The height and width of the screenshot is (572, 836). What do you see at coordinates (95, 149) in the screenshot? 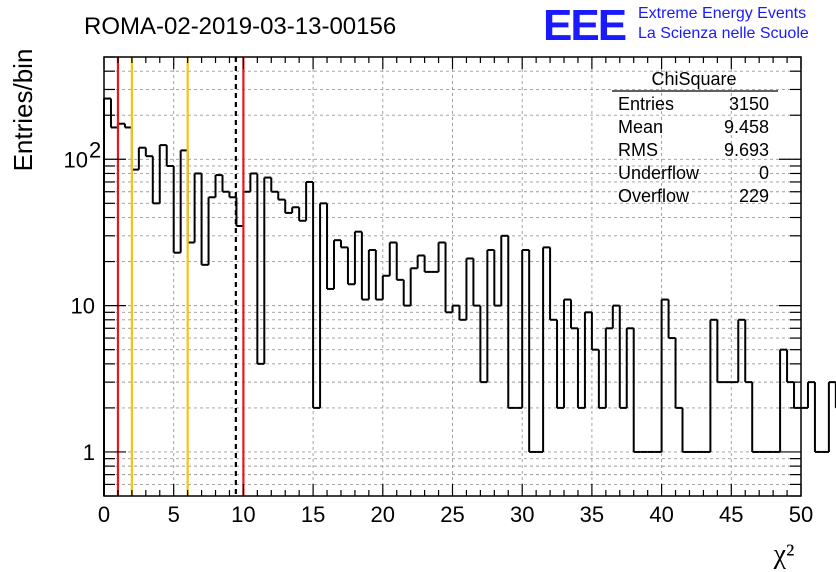
I see `y-tick-label-exponent: 2` at bounding box center [95, 149].